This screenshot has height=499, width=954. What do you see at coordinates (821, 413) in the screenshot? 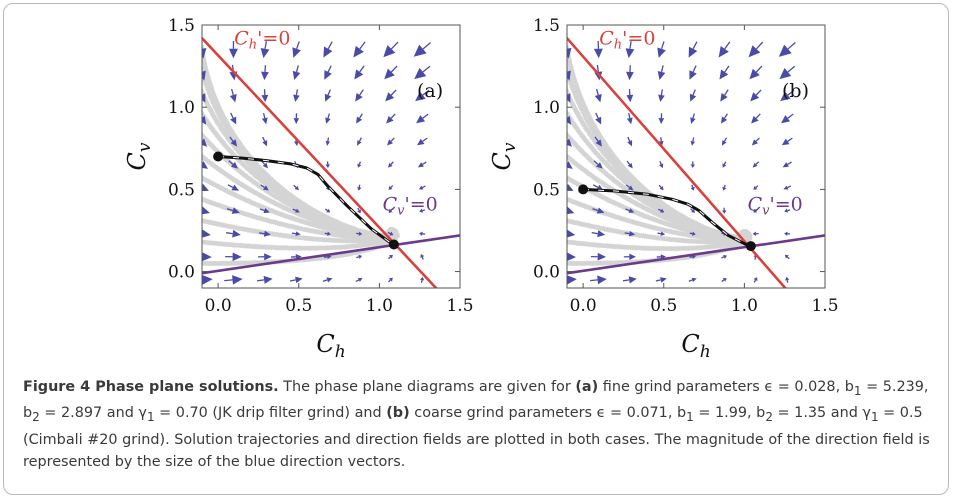
I see `caption-text: = 1.35 and γ` at bounding box center [821, 413].